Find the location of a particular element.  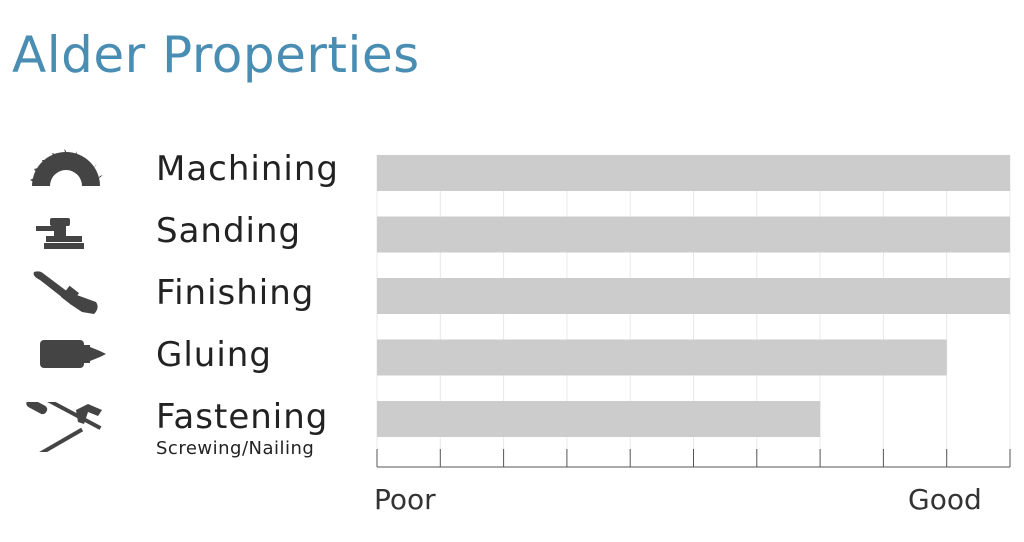

category-label: Machining is located at coordinates (247, 169).